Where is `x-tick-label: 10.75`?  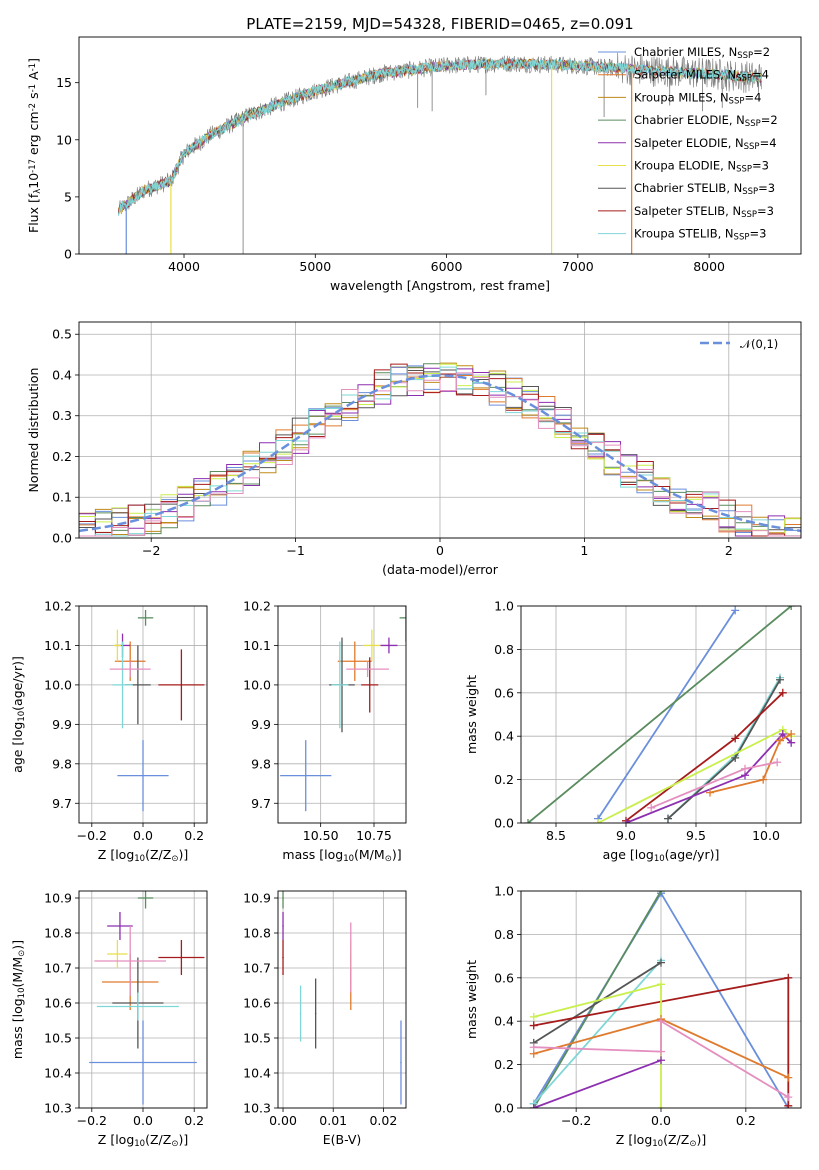 x-tick-label: 10.75 is located at coordinates (374, 835).